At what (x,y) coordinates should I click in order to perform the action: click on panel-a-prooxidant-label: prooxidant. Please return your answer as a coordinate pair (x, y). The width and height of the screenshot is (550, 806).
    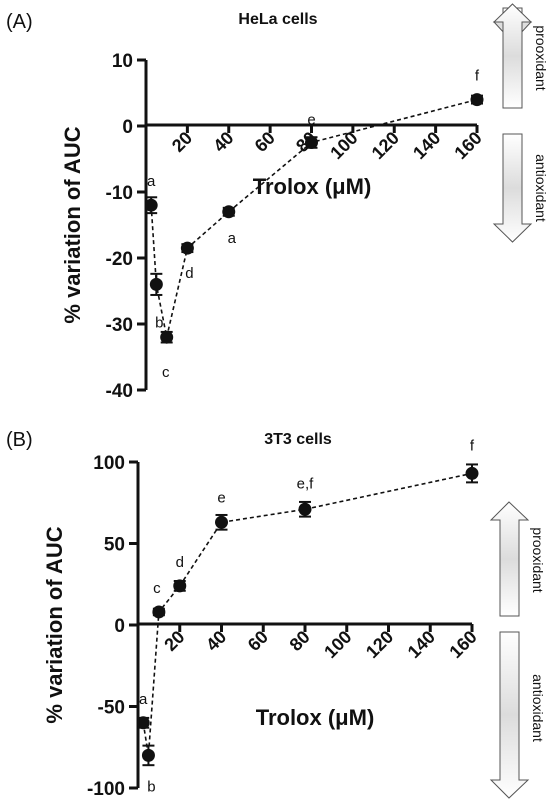
    Looking at the image, I should click on (541, 57).